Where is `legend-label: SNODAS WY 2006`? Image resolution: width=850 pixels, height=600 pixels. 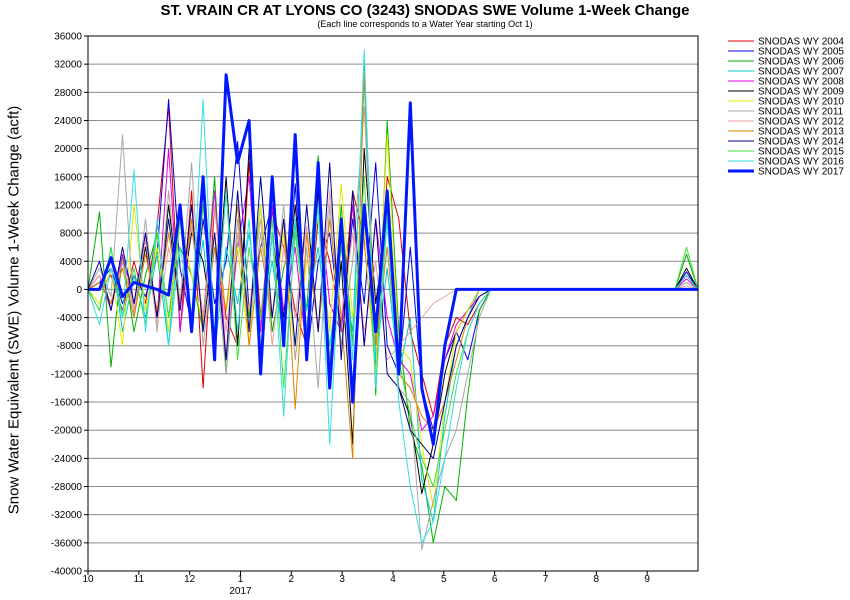 legend-label: SNODAS WY 2006 is located at coordinates (801, 62).